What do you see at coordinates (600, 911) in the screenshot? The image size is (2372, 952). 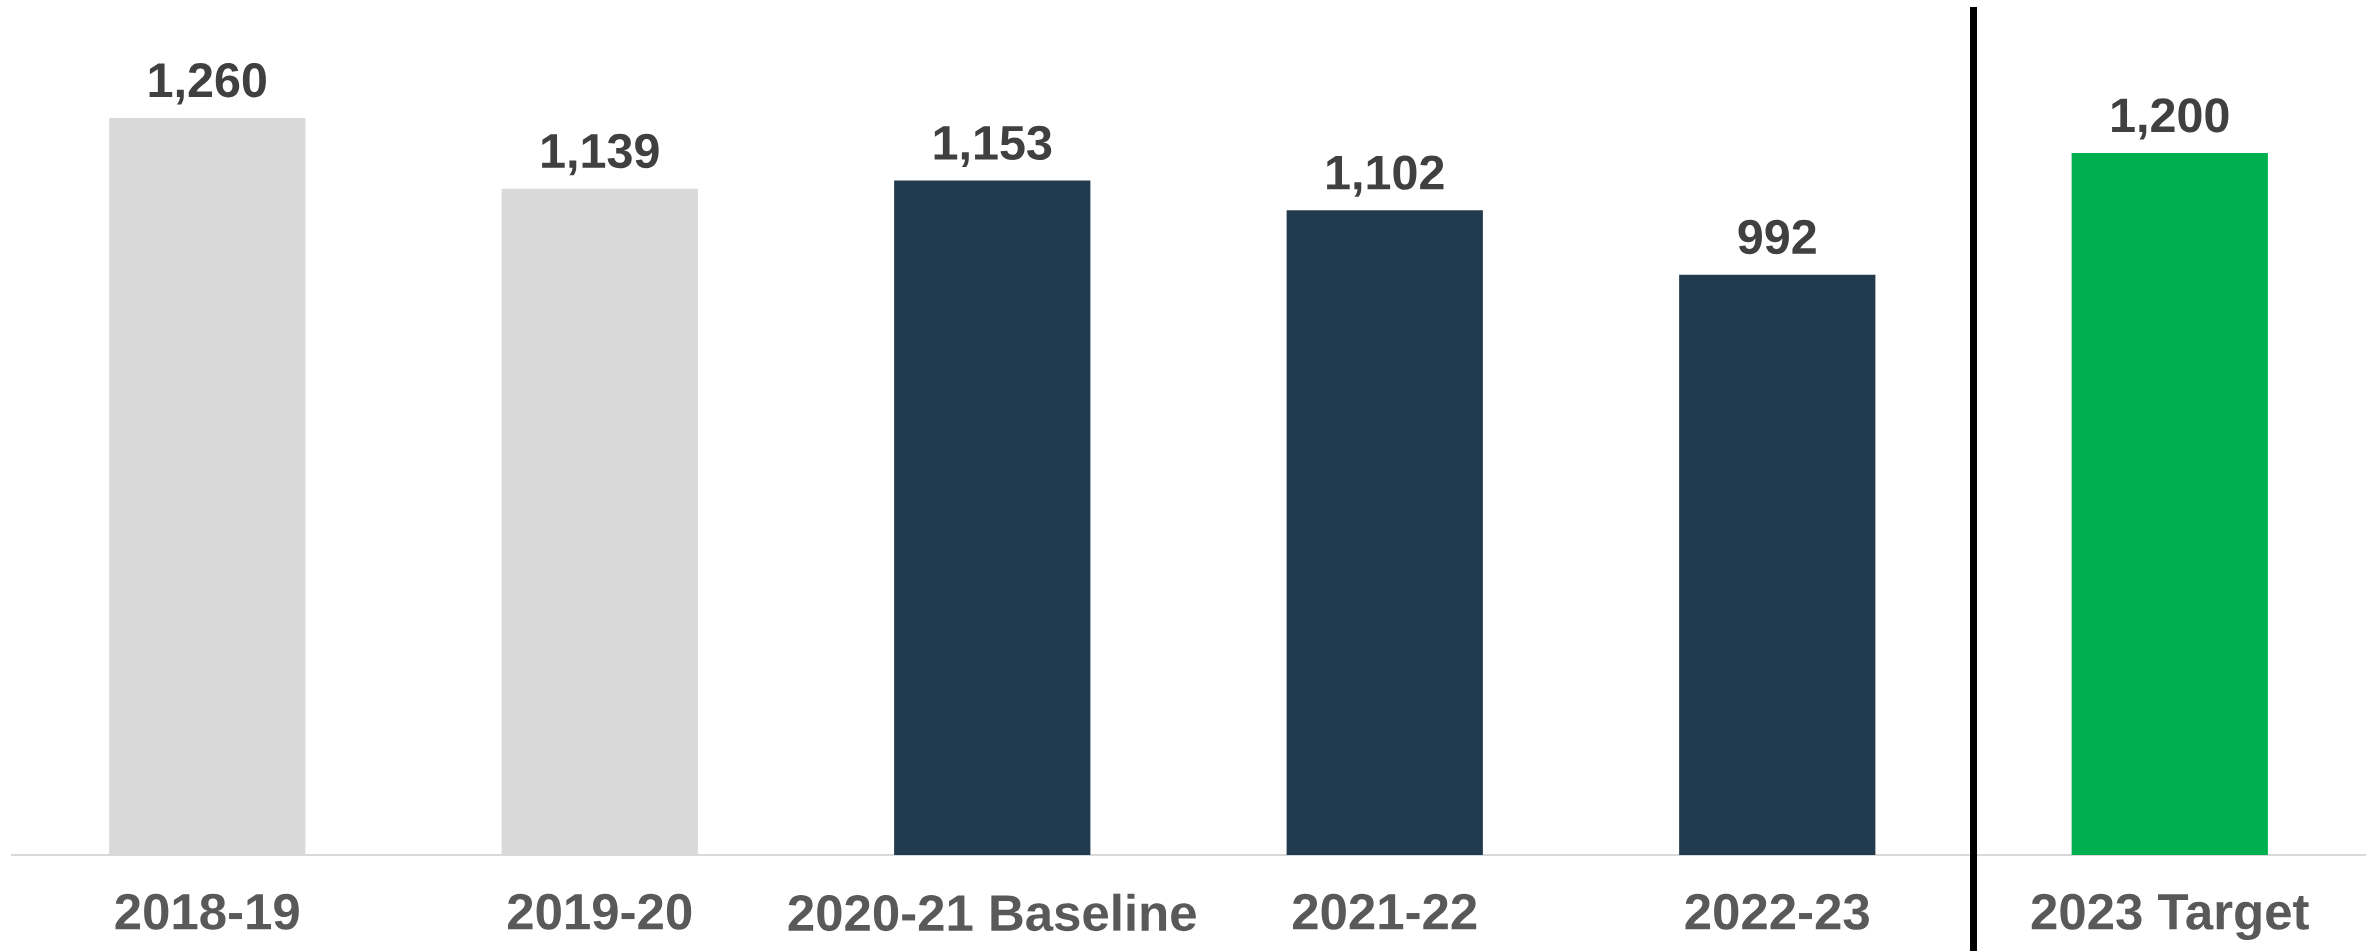 I see `x-tick-label: 2019-20` at bounding box center [600, 911].